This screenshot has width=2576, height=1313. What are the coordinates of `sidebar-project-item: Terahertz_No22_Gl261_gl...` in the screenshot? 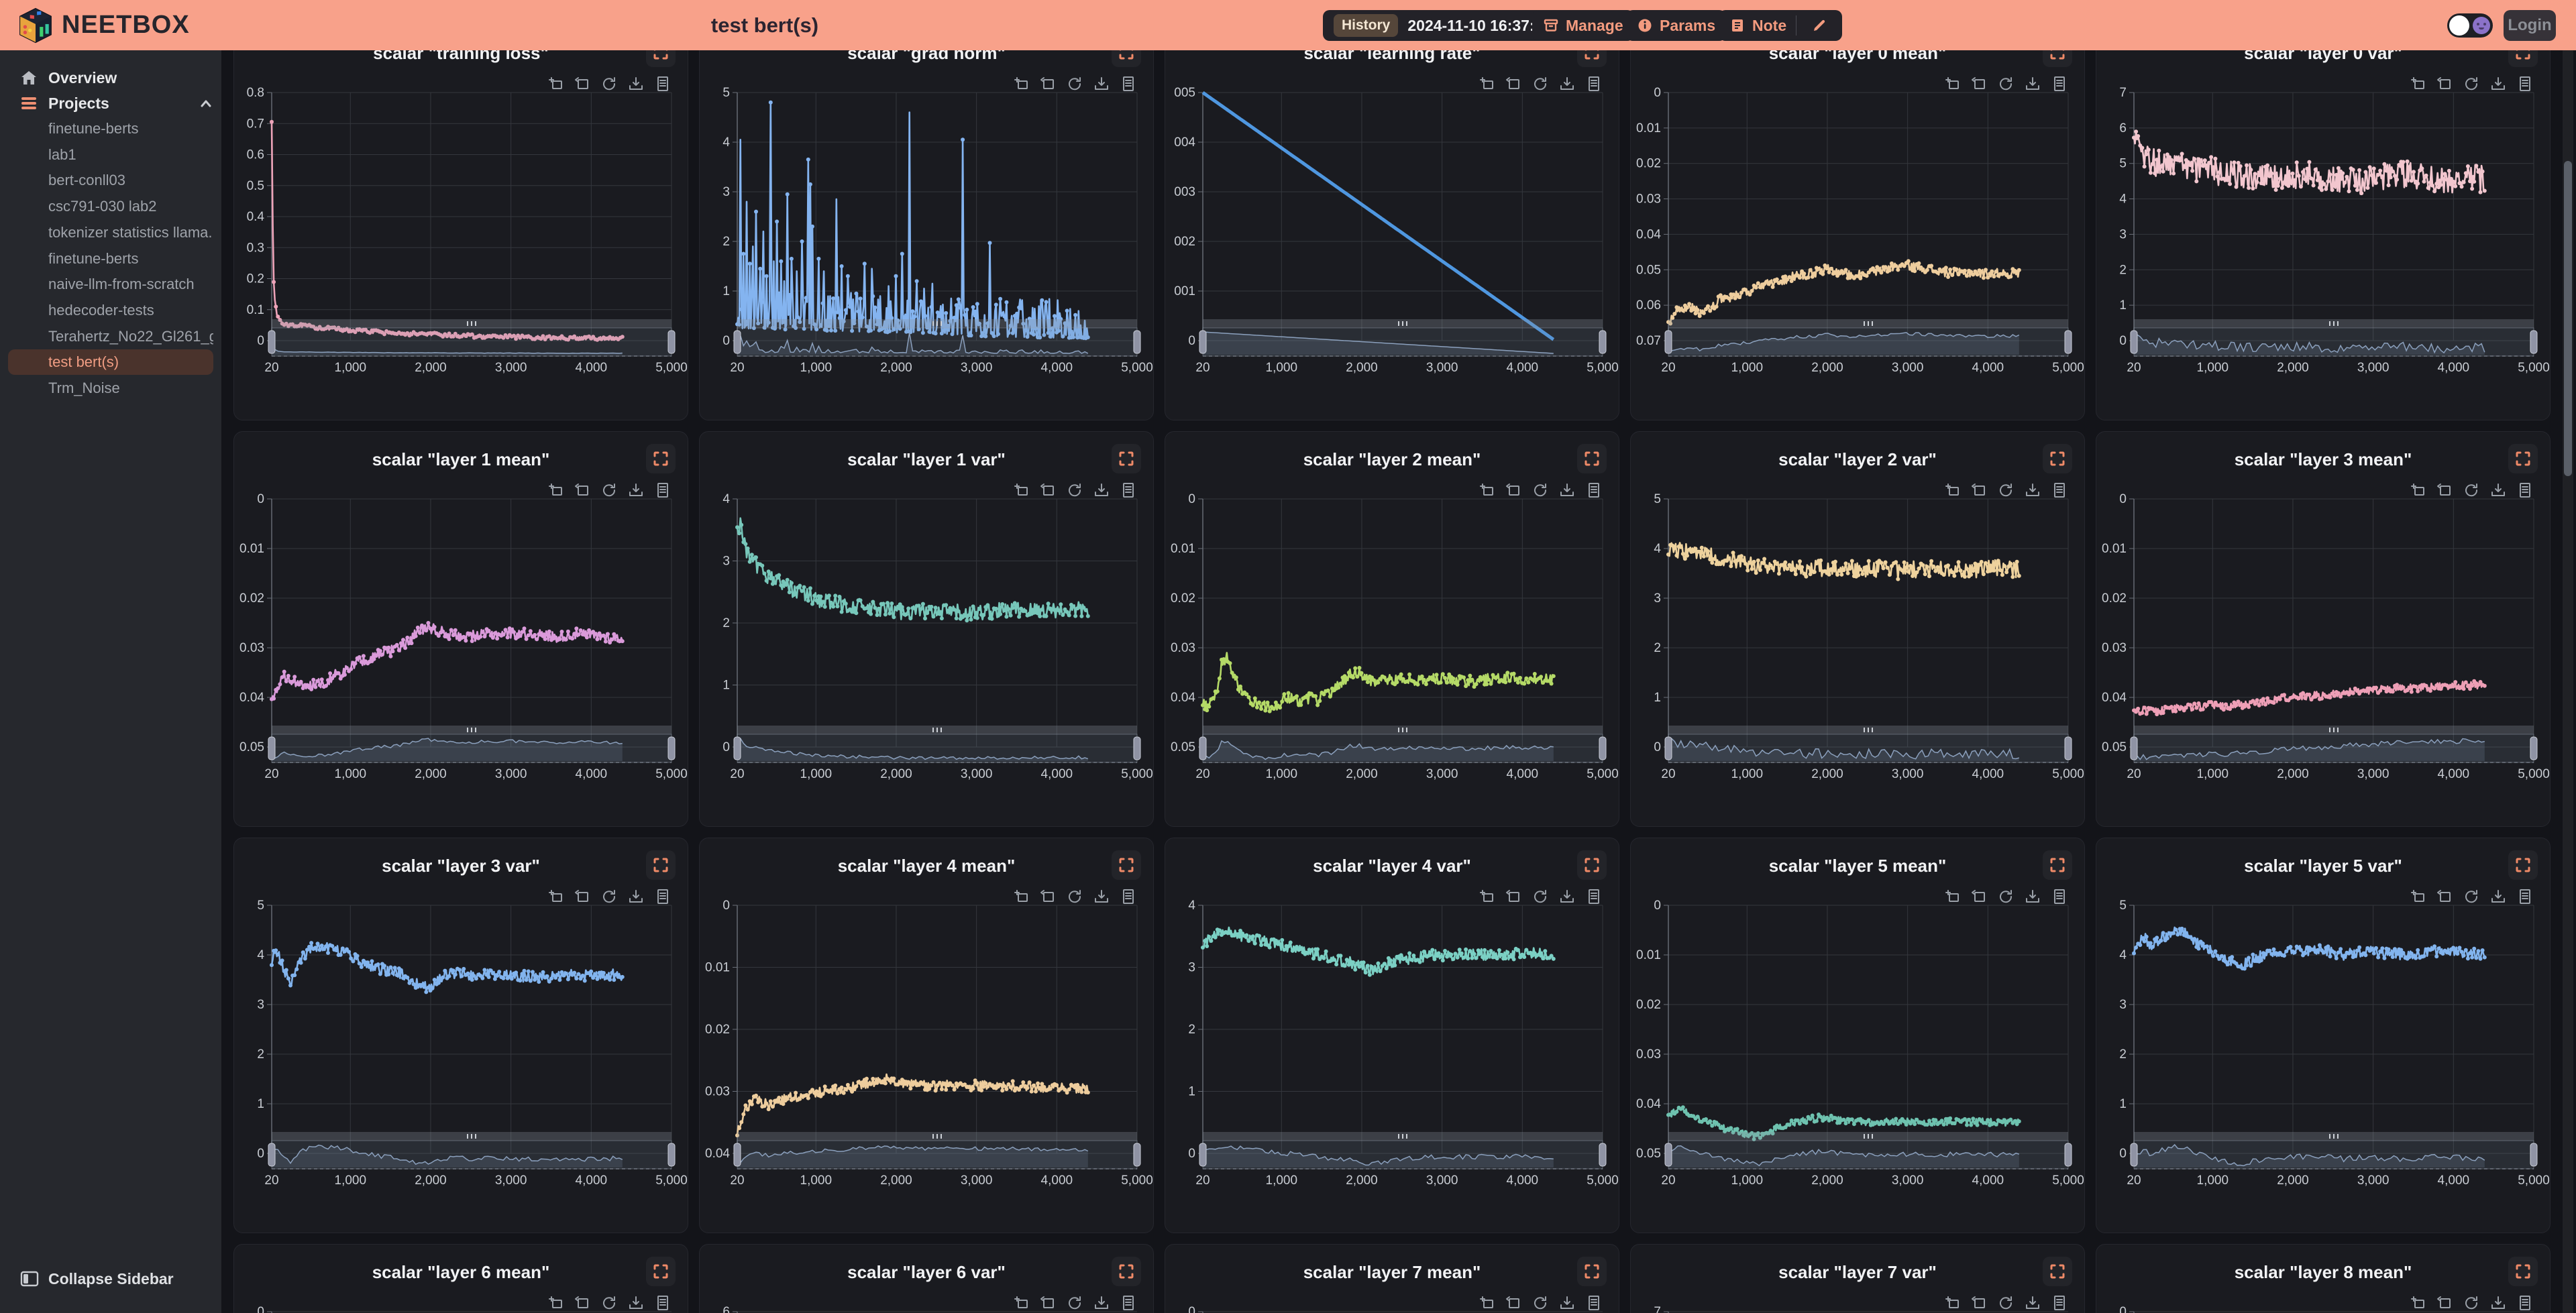 It's located at (130, 336).